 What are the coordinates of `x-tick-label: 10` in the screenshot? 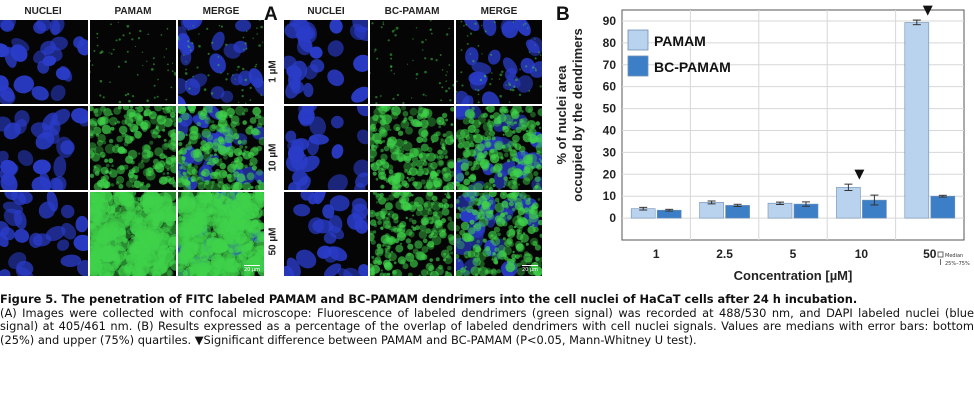 It's located at (862, 254).